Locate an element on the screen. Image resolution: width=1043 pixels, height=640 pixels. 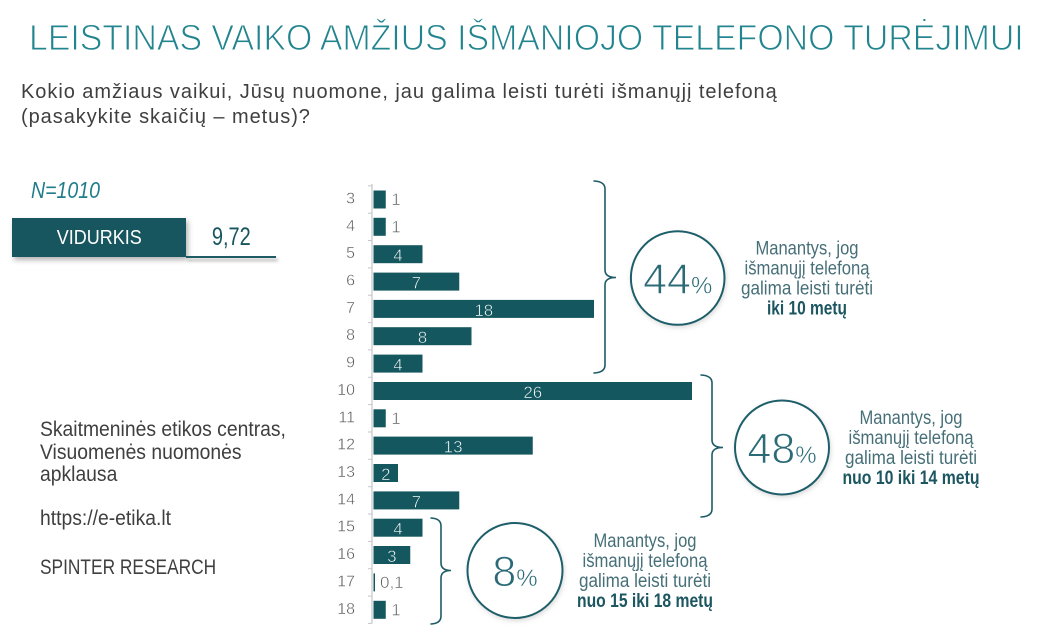
svg-text: 26 is located at coordinates (532, 392).